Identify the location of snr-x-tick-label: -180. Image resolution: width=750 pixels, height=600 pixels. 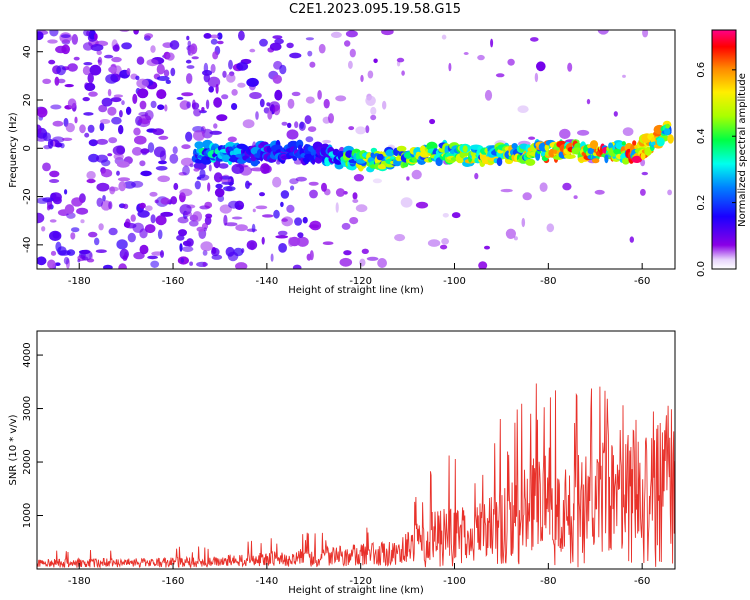
(79, 581).